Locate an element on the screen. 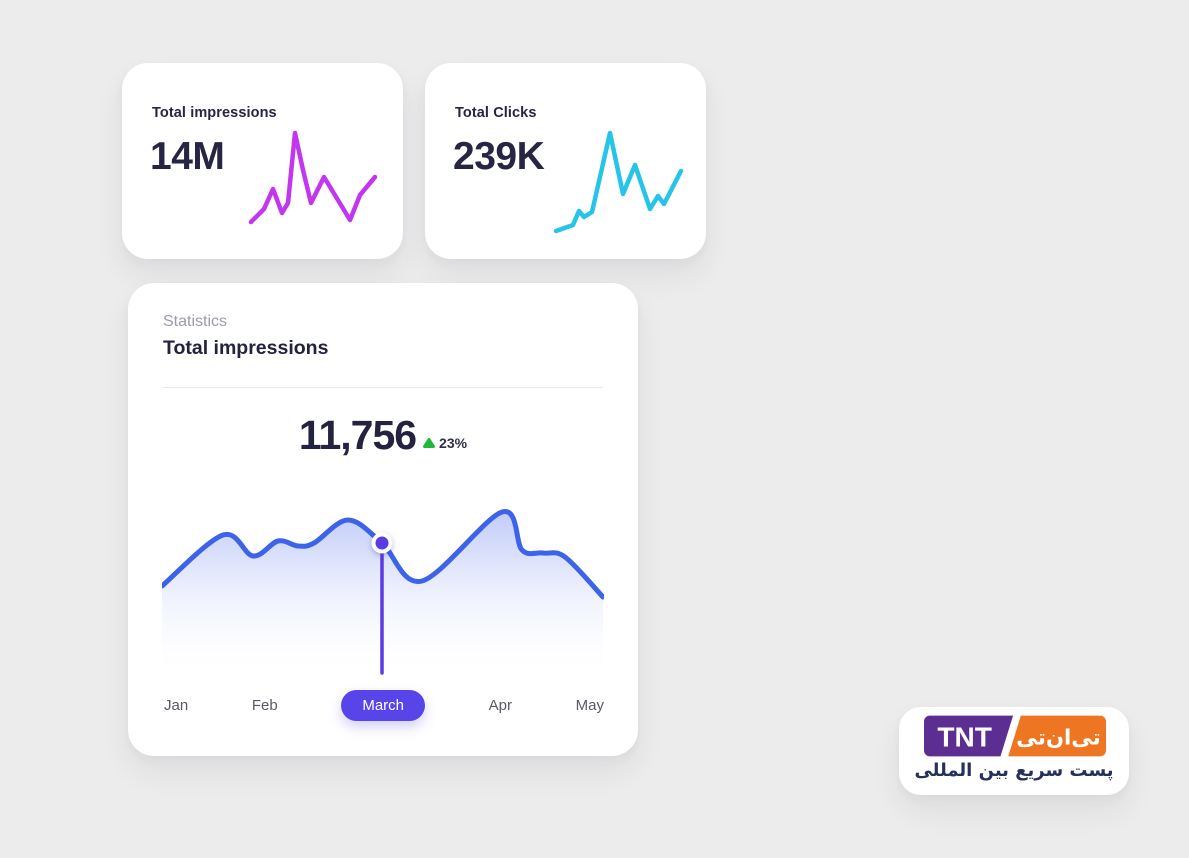 Image resolution: width=1189 pixels, height=858 pixels. tnt-logo-text-farsi: تی‌ان‌تی is located at coordinates (1058, 738).